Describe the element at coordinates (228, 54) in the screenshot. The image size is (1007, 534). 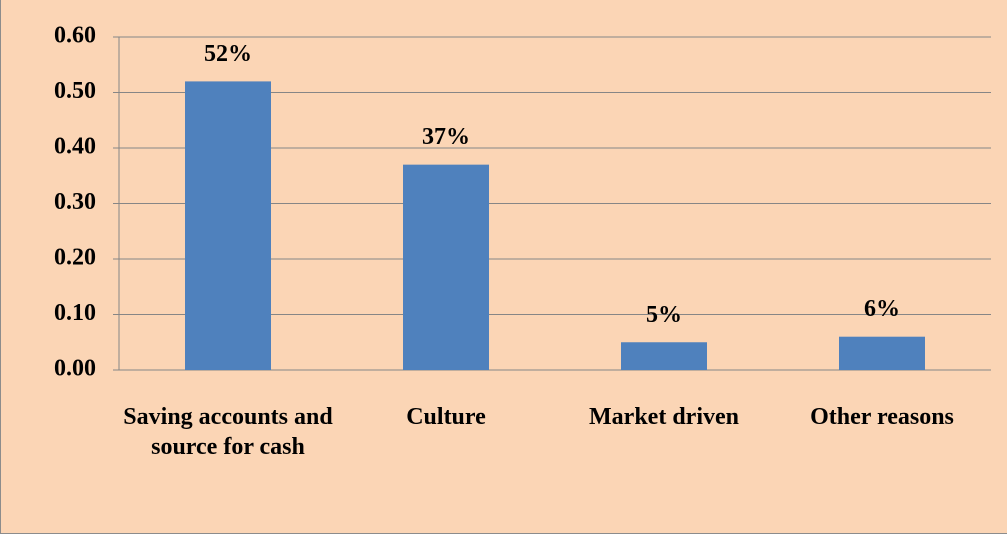
I see `value-label: 52%` at that location.